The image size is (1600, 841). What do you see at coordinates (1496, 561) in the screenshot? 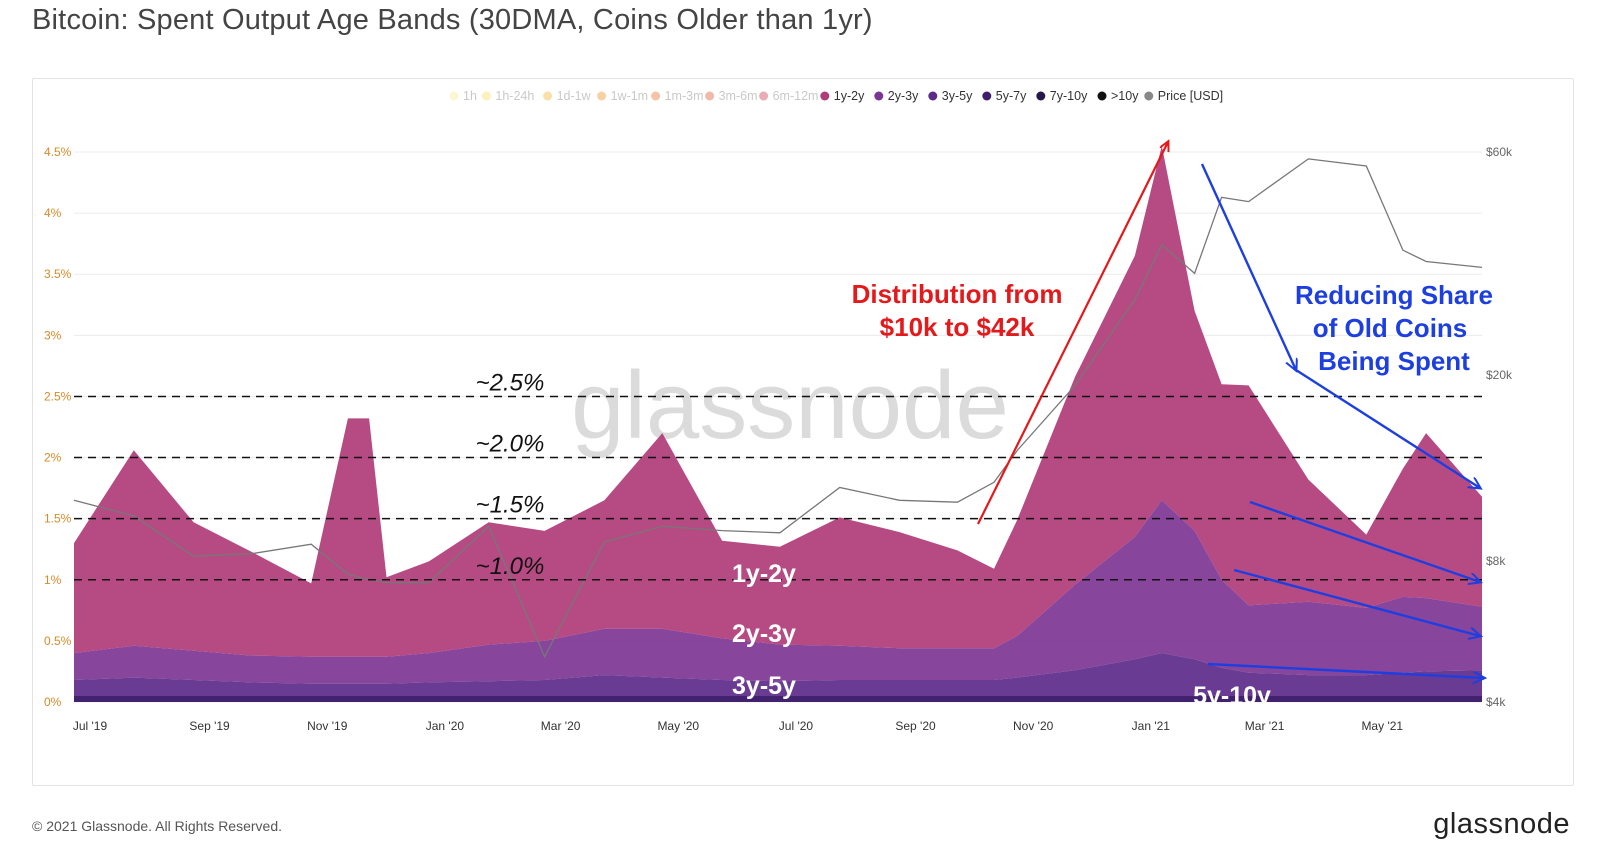
I see `y-right-tick-label: $8k` at bounding box center [1496, 561].